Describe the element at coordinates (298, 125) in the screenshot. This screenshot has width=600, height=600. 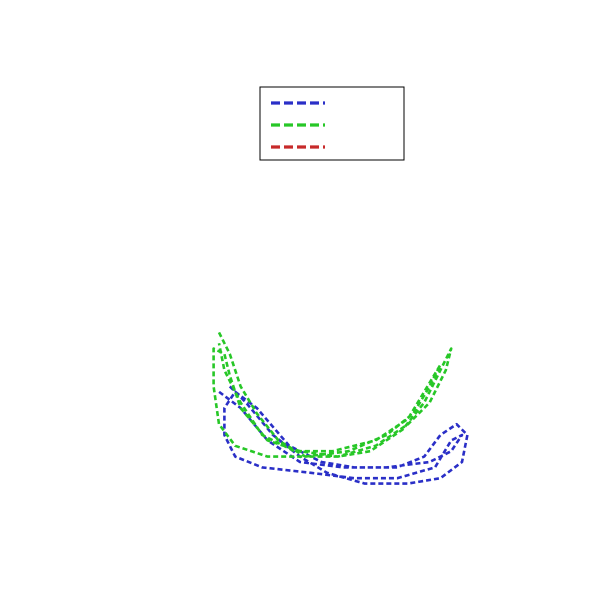
I see `legend-entries` at that location.